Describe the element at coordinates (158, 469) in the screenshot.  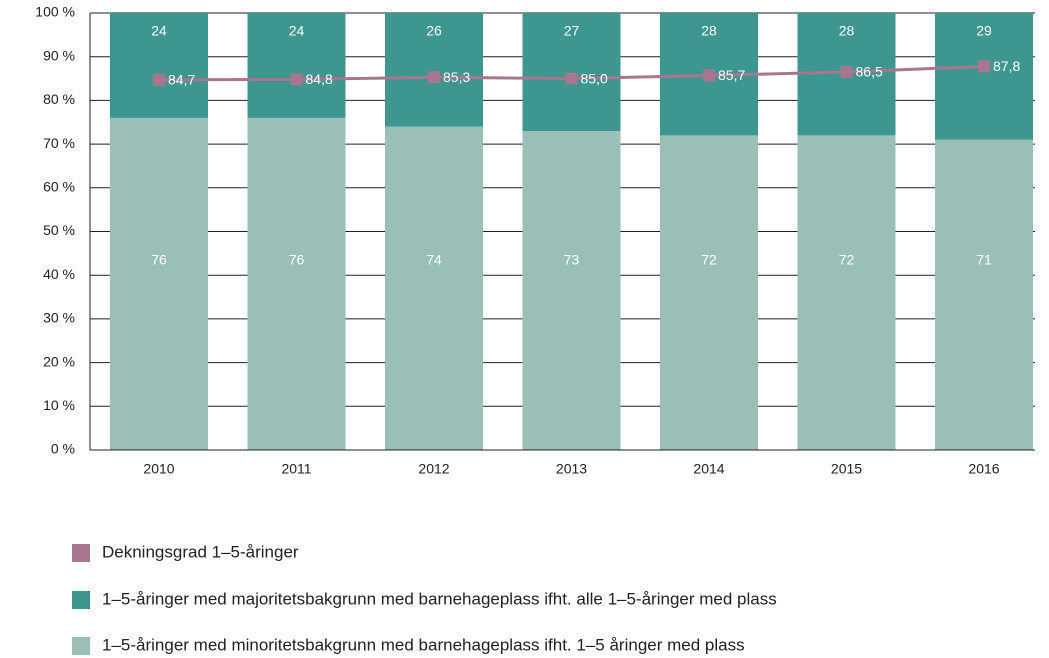
I see `x-tick-label: 2010` at that location.